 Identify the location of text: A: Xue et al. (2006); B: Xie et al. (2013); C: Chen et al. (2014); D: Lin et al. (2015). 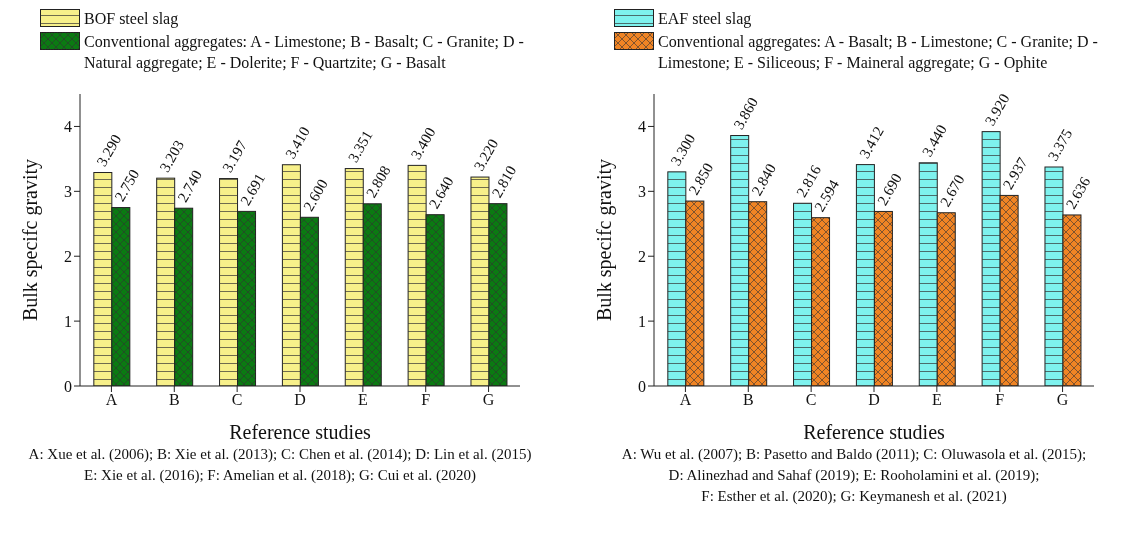
(280, 454).